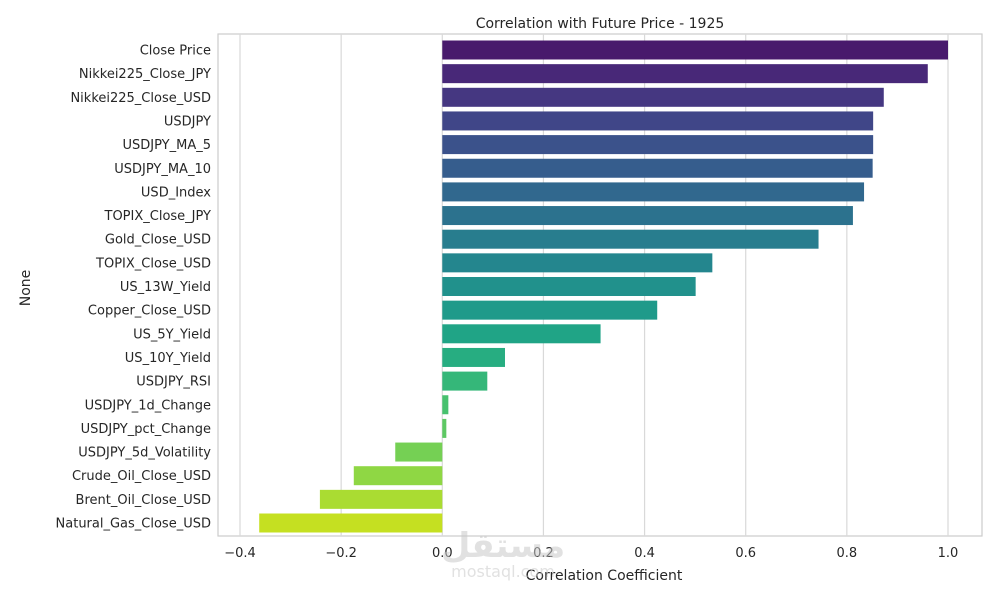  I want to click on y-axis-label: None, so click(26, 288).